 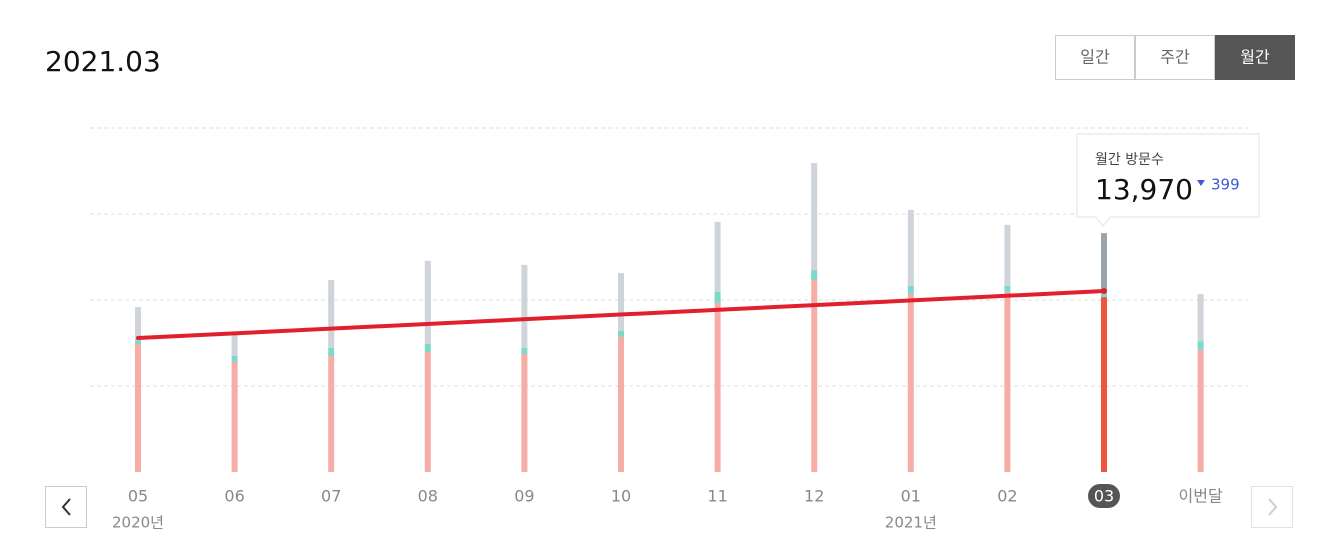 I want to click on selected-pill, so click(x=1104, y=496).